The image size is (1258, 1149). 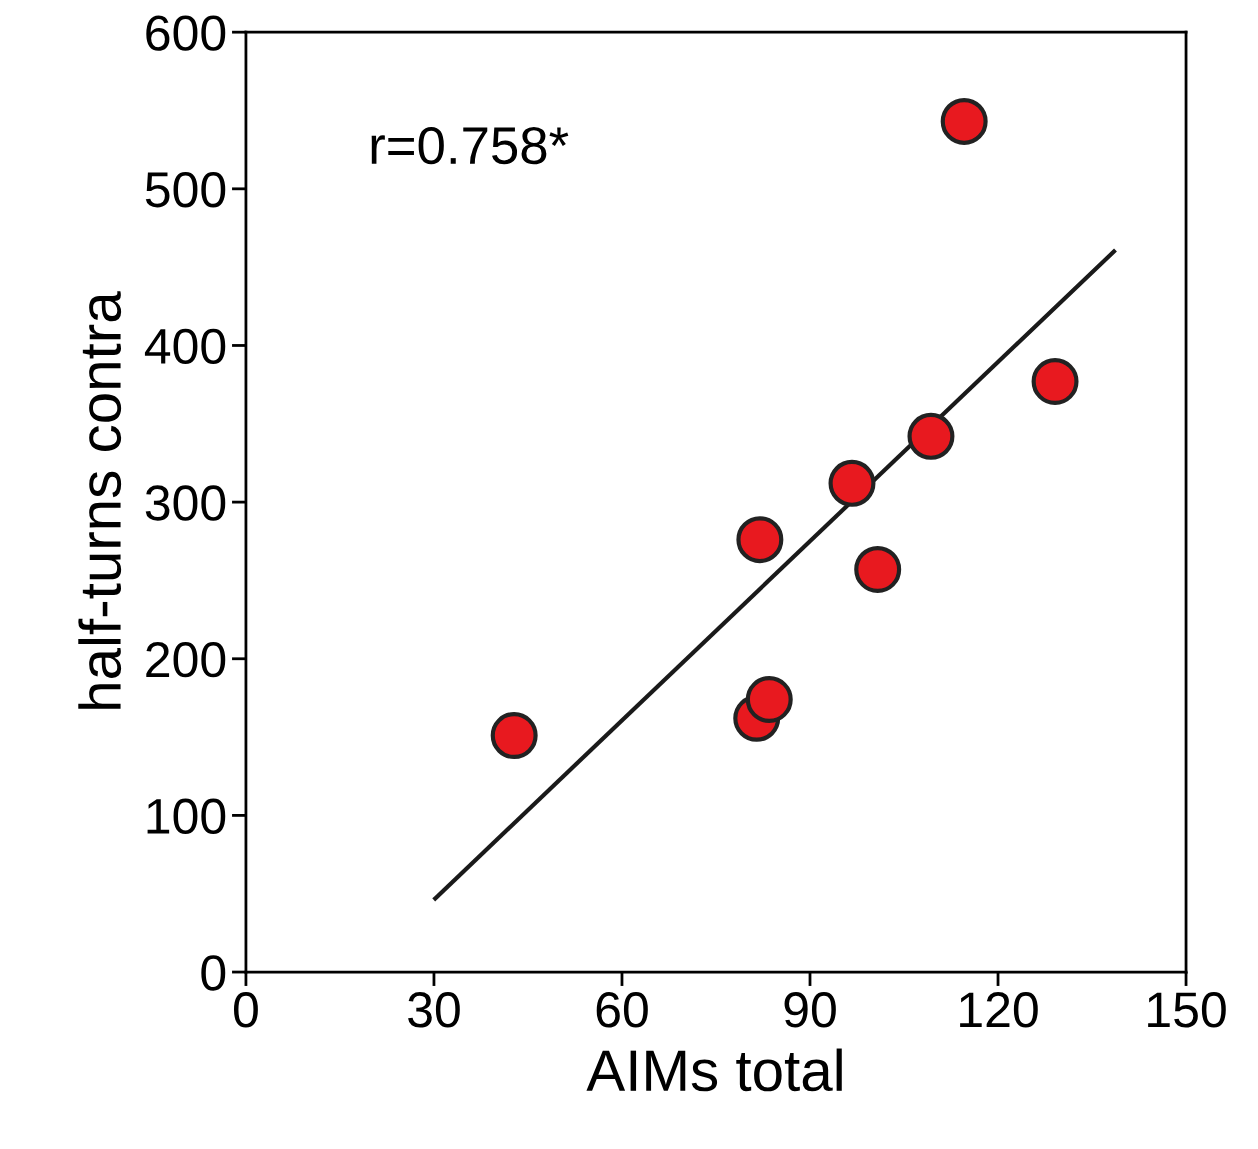 What do you see at coordinates (186, 816) in the screenshot?
I see `y-tick-label: 100` at bounding box center [186, 816].